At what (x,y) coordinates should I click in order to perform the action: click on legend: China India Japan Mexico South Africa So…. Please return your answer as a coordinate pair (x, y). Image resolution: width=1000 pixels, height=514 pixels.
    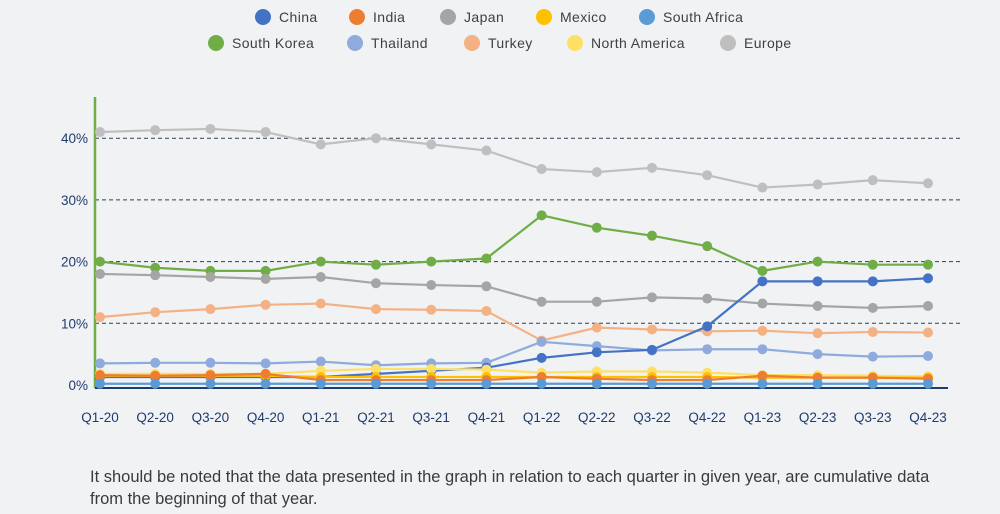
    Looking at the image, I should click on (500, 30).